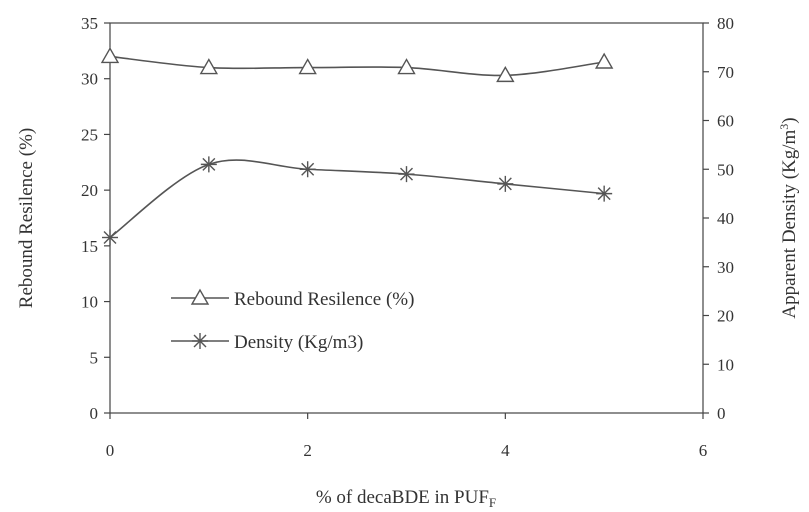  What do you see at coordinates (298, 342) in the screenshot?
I see `legend-label: Density (Kg/m3)` at bounding box center [298, 342].